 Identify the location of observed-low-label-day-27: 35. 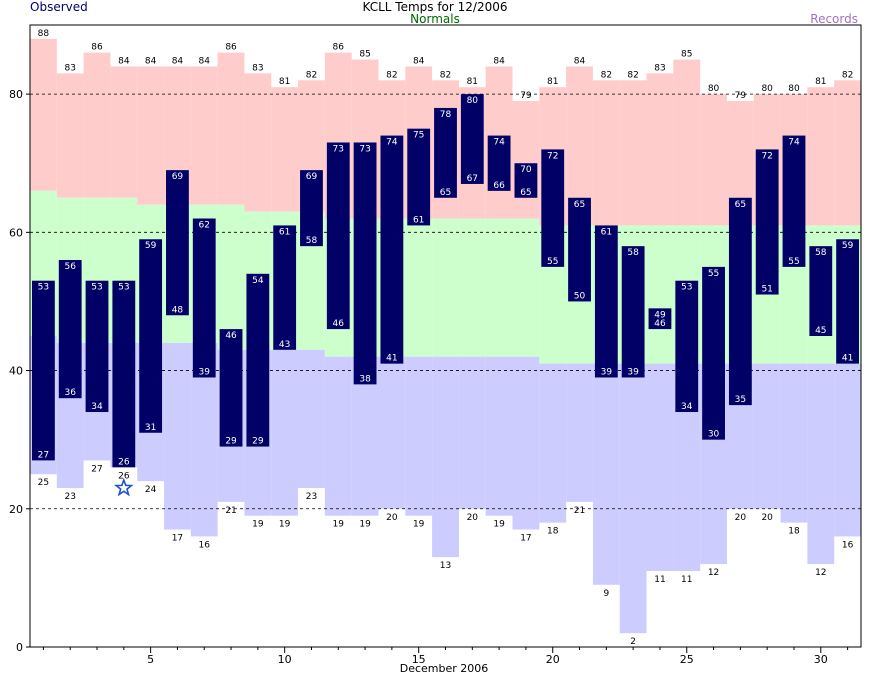
(740, 400).